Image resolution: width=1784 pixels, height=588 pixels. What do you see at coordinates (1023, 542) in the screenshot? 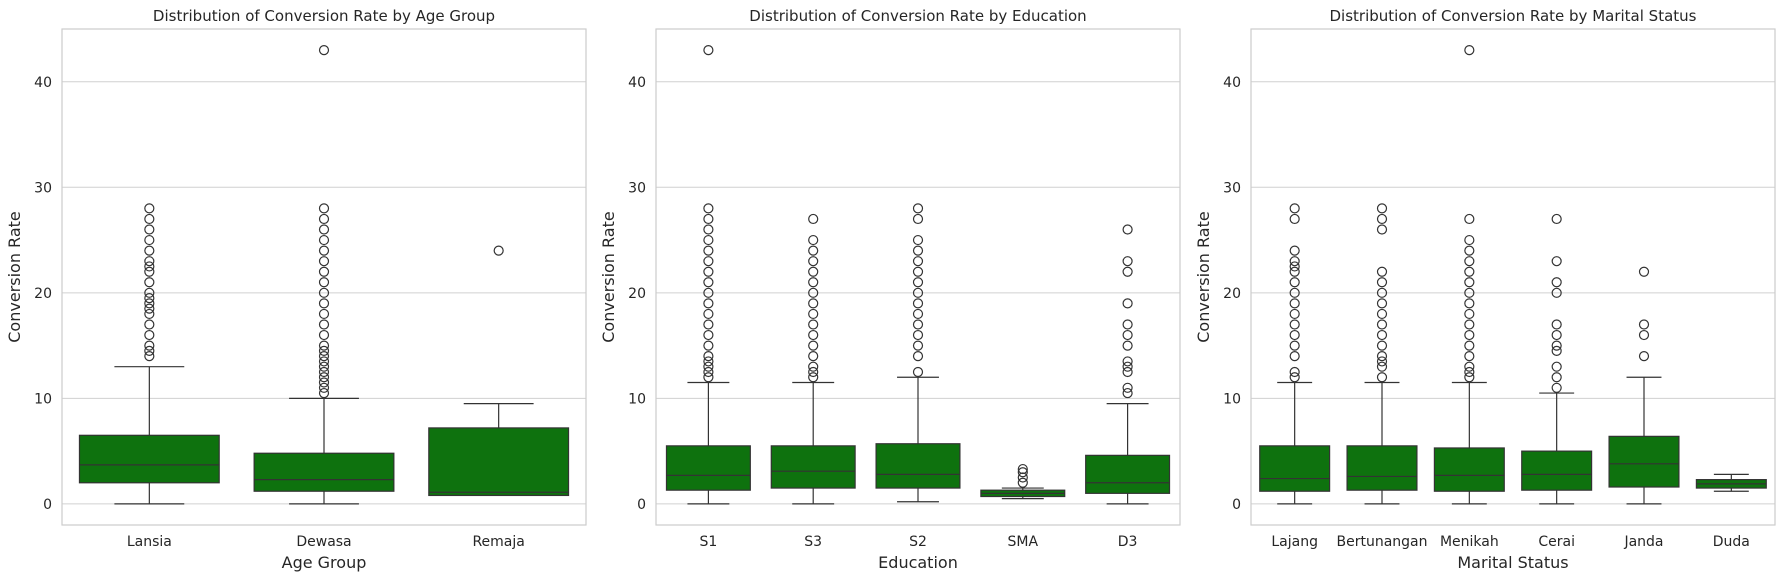
I see `x-tick-label: SMA` at bounding box center [1023, 542].